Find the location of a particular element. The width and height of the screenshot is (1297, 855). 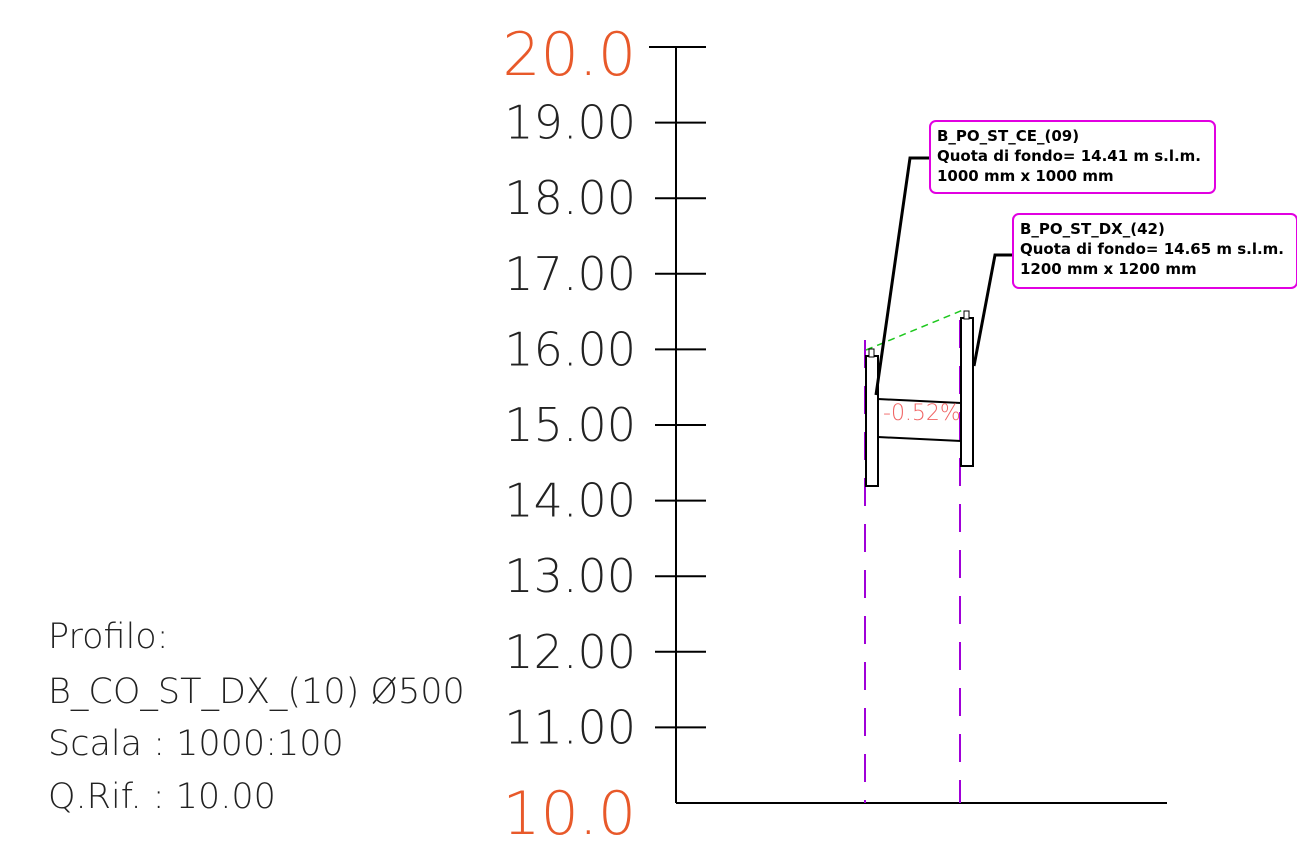

callout-2-depth: Quota di fondo= 14.65 m s.l.m. is located at coordinates (1152, 249).